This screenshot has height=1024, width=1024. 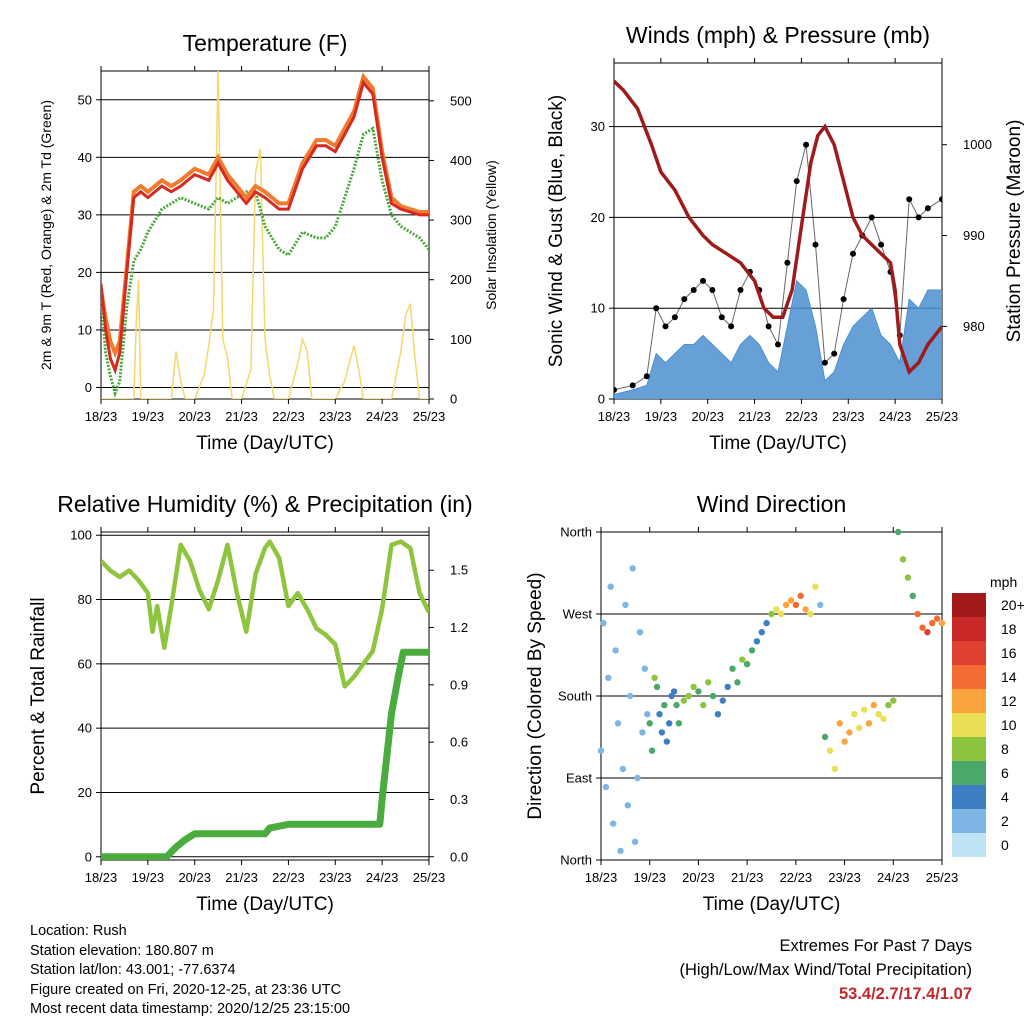 I want to click on winds-series, so click(x=778, y=239).